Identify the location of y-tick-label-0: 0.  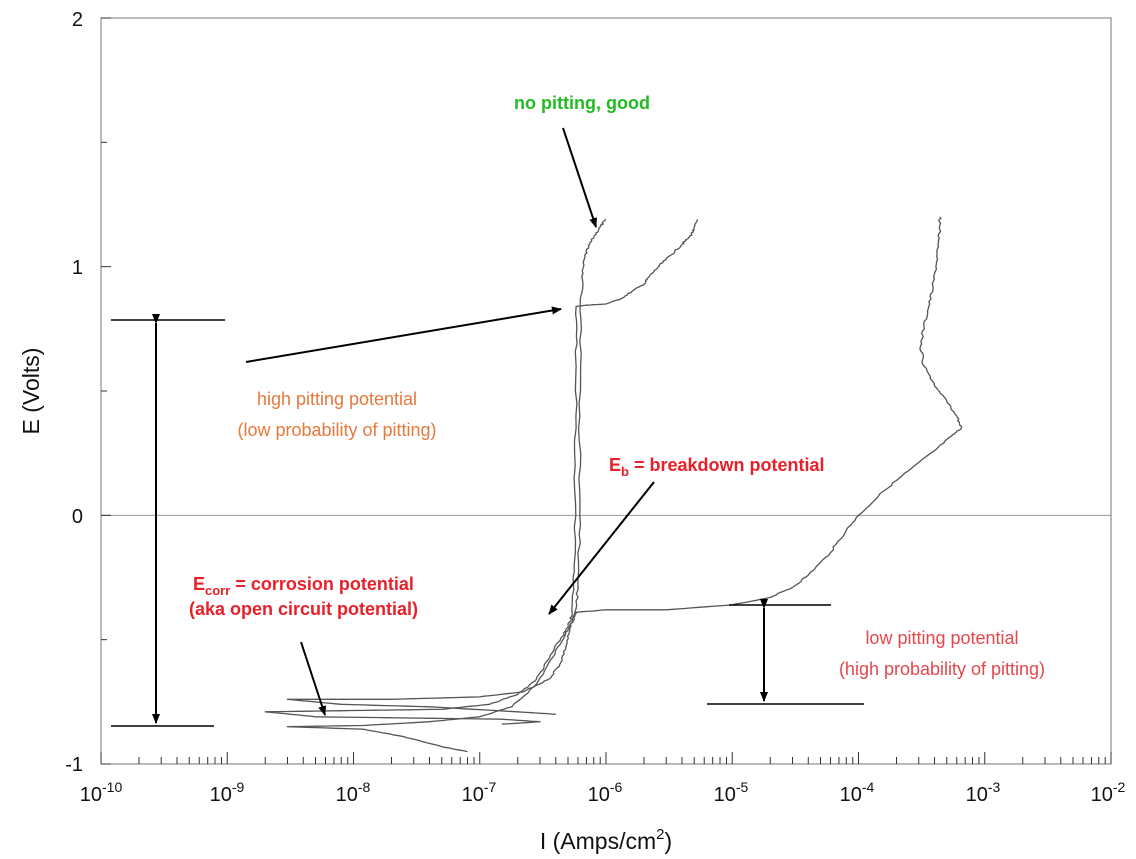
(77, 517).